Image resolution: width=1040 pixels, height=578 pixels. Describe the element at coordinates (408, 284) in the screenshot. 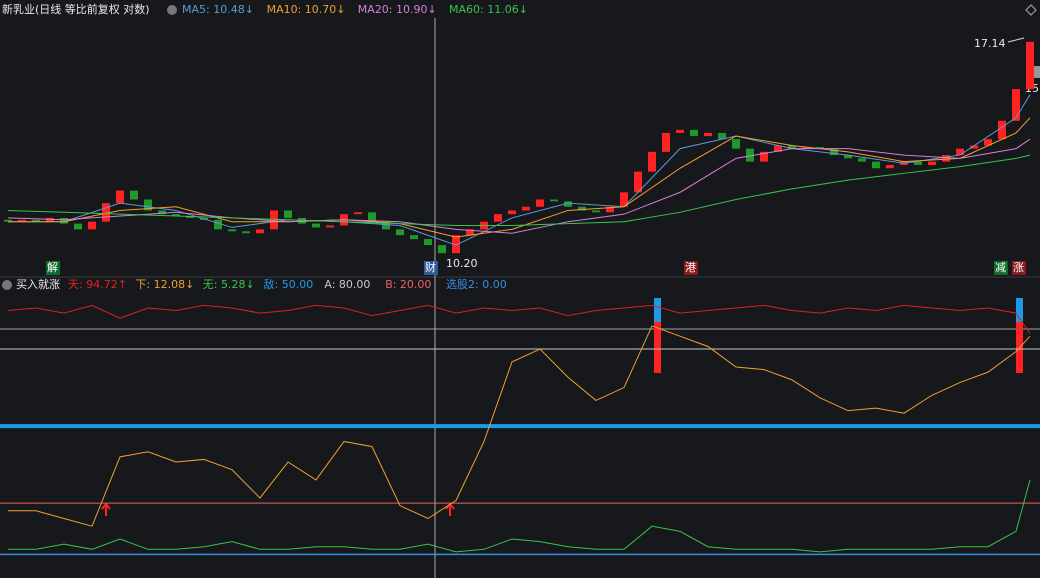

I see `legend-entry: B: 20.00` at that location.